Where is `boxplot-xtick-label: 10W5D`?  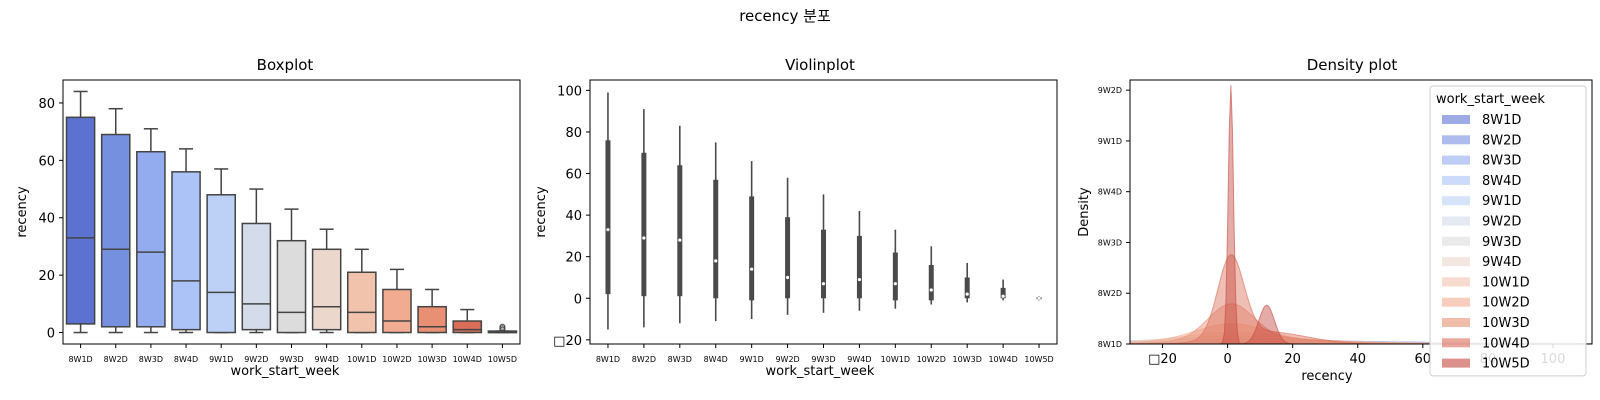 boxplot-xtick-label: 10W5D is located at coordinates (502, 359).